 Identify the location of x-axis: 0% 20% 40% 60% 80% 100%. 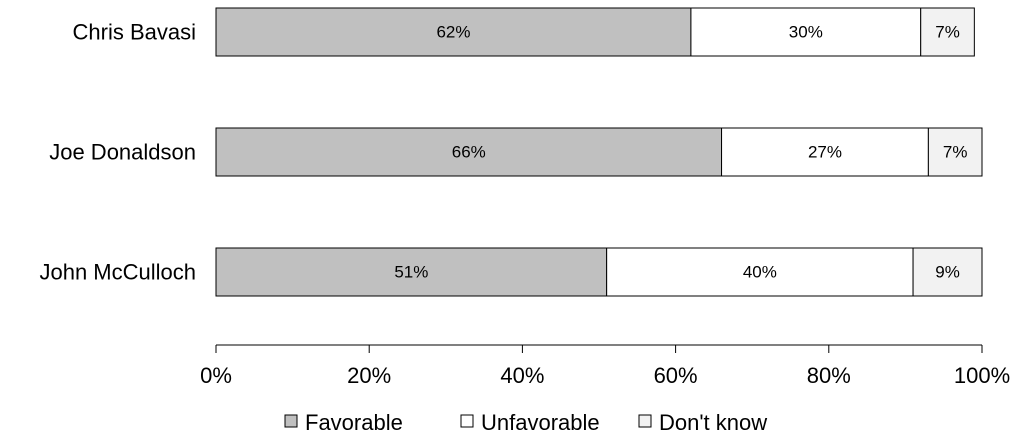
(605, 366).